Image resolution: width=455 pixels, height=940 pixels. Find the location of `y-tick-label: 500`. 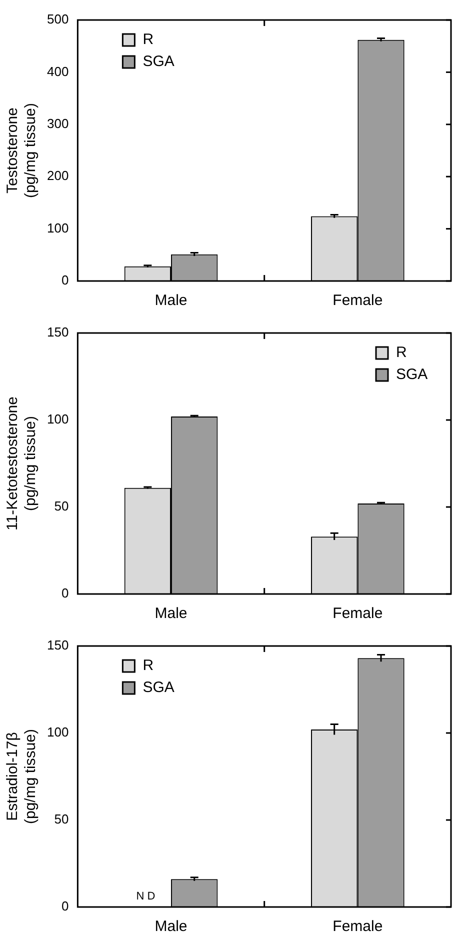

y-tick-label: 500 is located at coordinates (57, 19).